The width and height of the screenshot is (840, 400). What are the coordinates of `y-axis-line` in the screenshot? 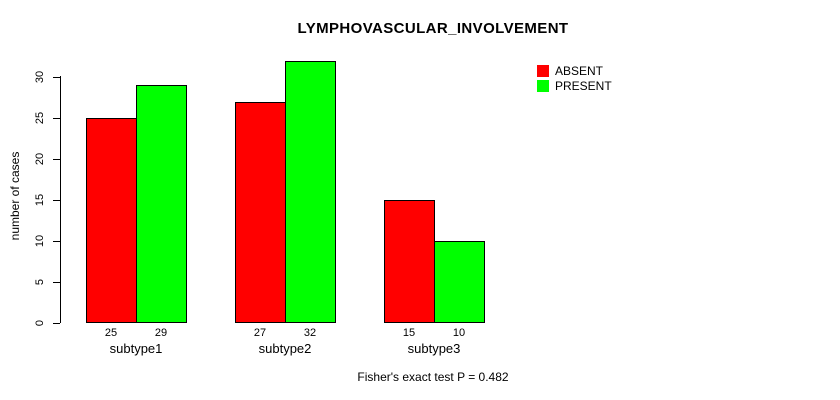 It's located at (60, 199).